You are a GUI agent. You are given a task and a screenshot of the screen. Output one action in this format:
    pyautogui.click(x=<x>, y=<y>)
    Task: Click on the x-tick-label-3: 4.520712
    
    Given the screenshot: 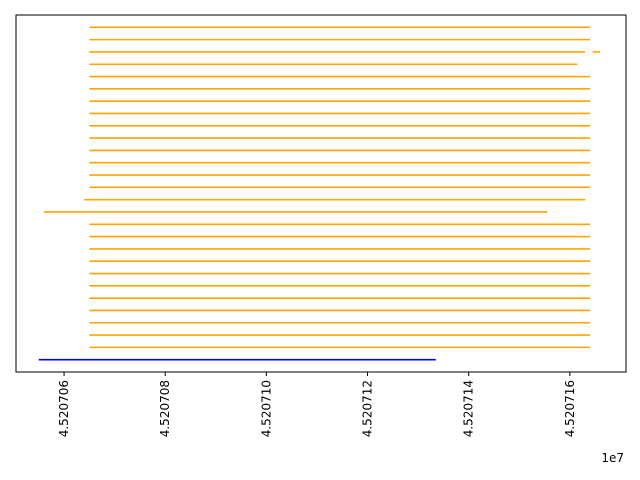 What is the action you would take?
    pyautogui.click(x=368, y=408)
    